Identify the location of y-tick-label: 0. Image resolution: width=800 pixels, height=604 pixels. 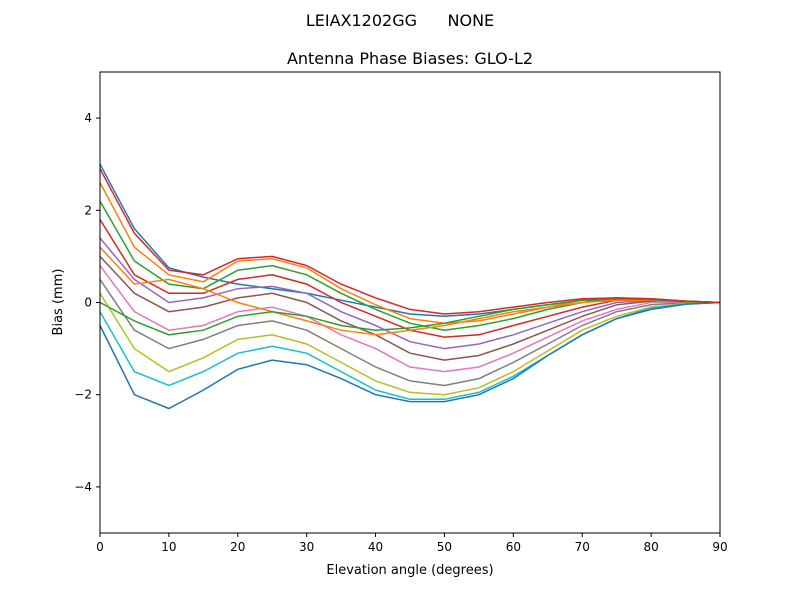
(88, 303).